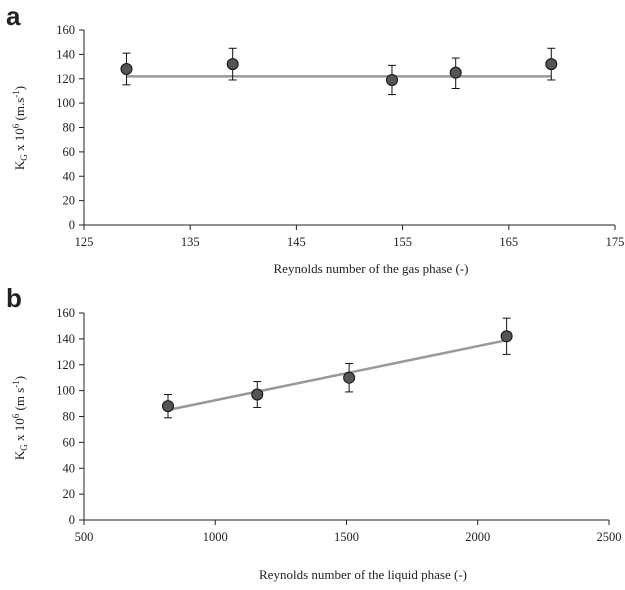  What do you see at coordinates (19, 141) in the screenshot?
I see `panel-a-y-title-mid: x 10` at bounding box center [19, 141].